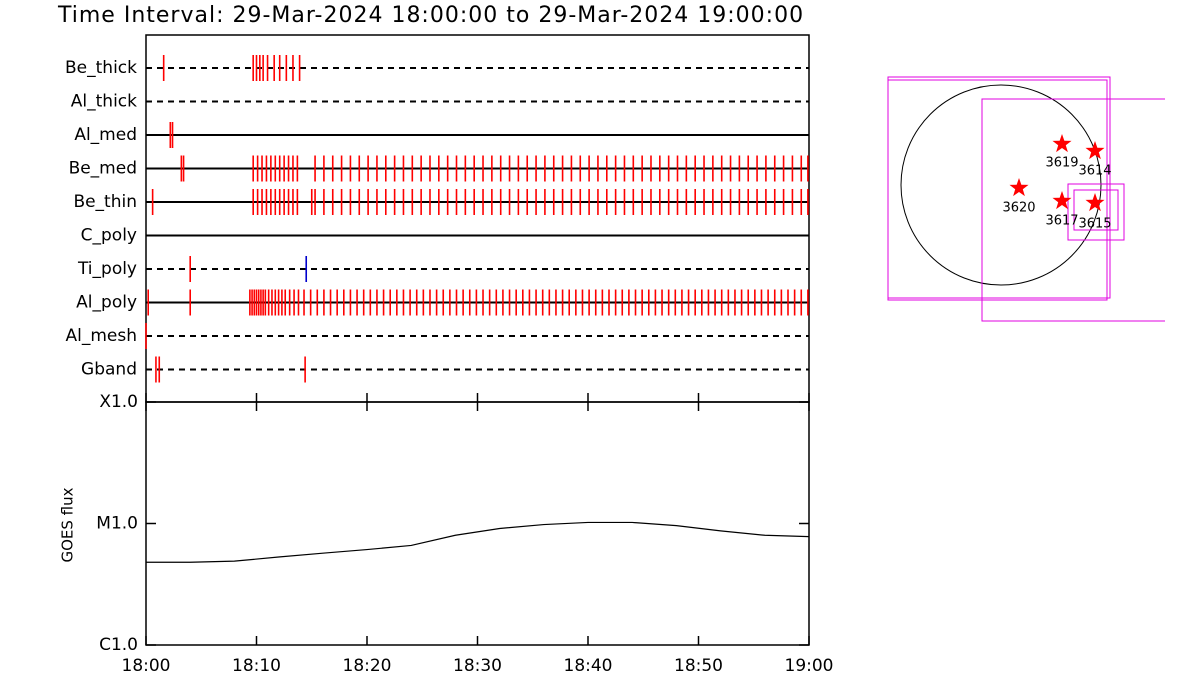  Describe the element at coordinates (118, 402) in the screenshot. I see `y-tick-label: X1.0` at that location.